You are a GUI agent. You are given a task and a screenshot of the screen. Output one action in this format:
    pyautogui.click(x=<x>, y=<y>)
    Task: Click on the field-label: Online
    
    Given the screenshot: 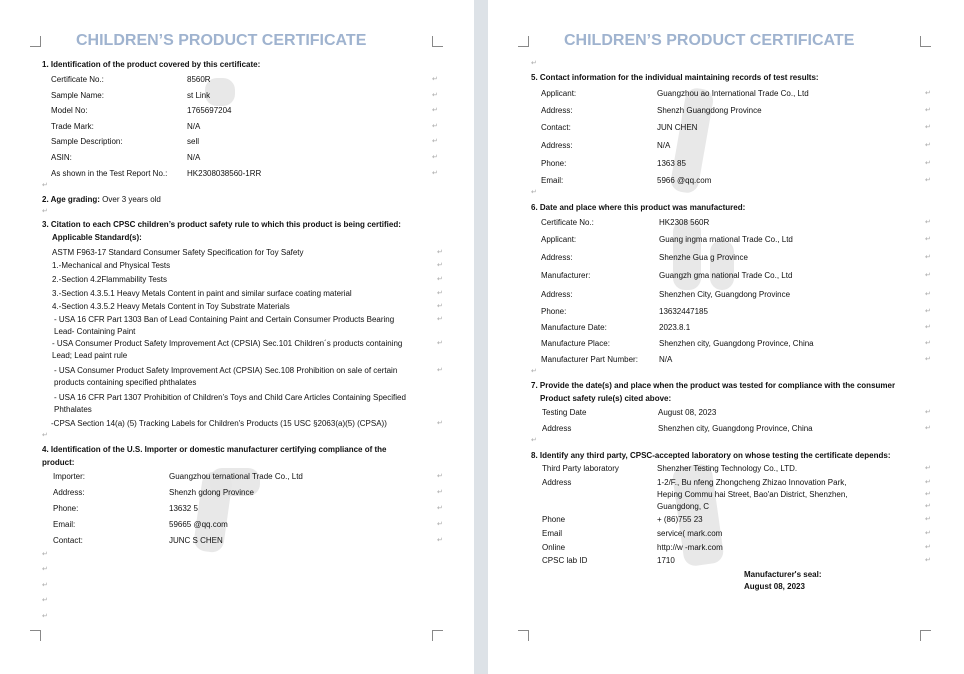 What is the action you would take?
    pyautogui.click(x=554, y=547)
    